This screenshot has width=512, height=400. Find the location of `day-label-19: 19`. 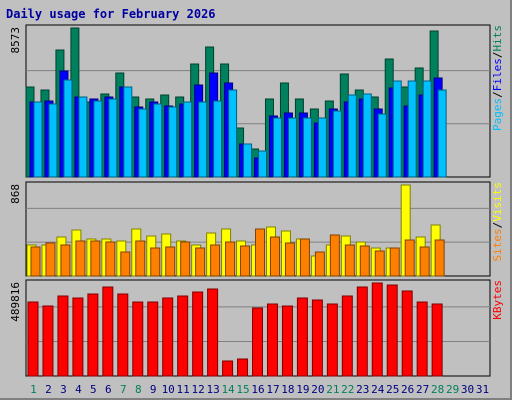

day-label-19: 19 is located at coordinates (302, 389).